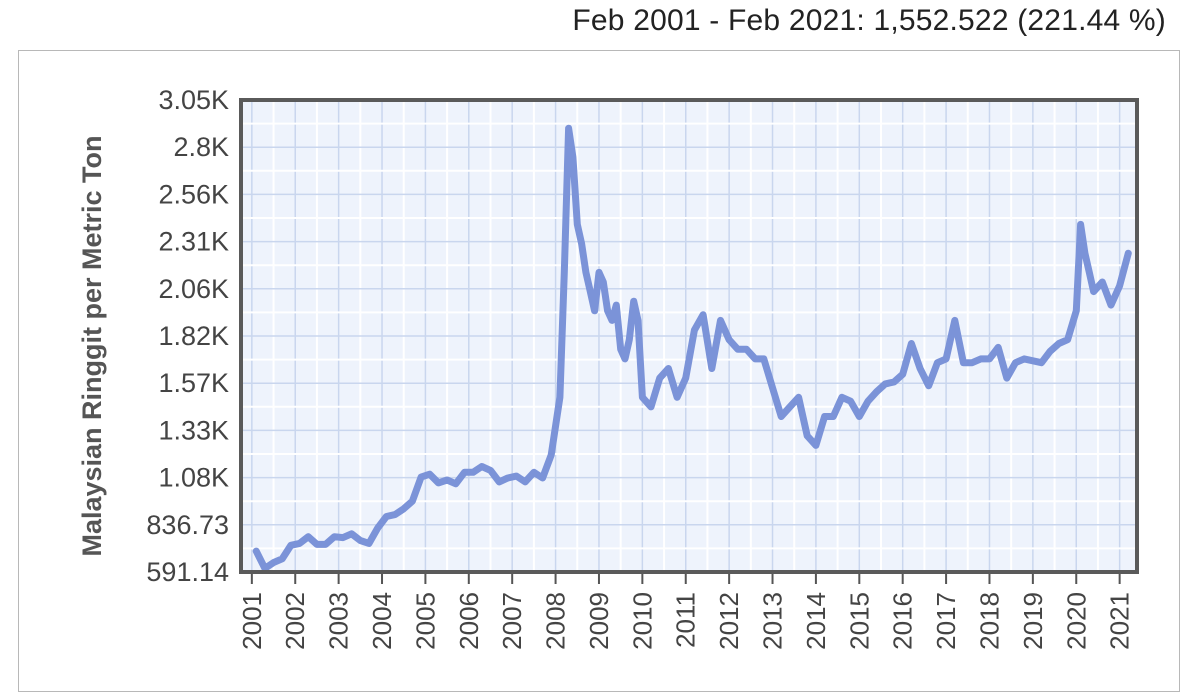  What do you see at coordinates (193, 430) in the screenshot?
I see `y-tick-label: 1.33K` at bounding box center [193, 430].